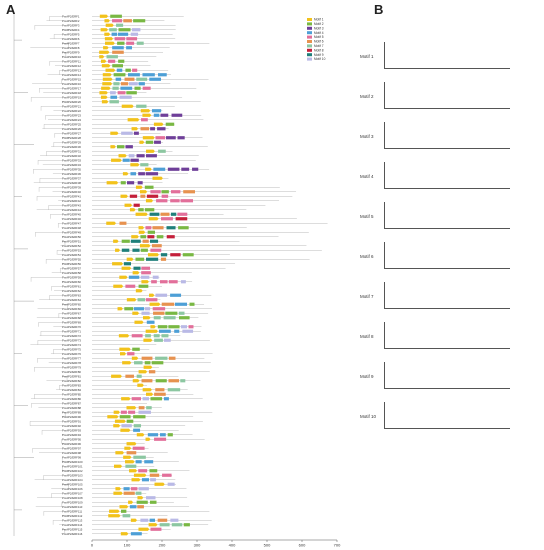 The width and height of the screenshot is (544, 550). I want to click on gene-label: PmAP2/ERF42, so click(71, 201).